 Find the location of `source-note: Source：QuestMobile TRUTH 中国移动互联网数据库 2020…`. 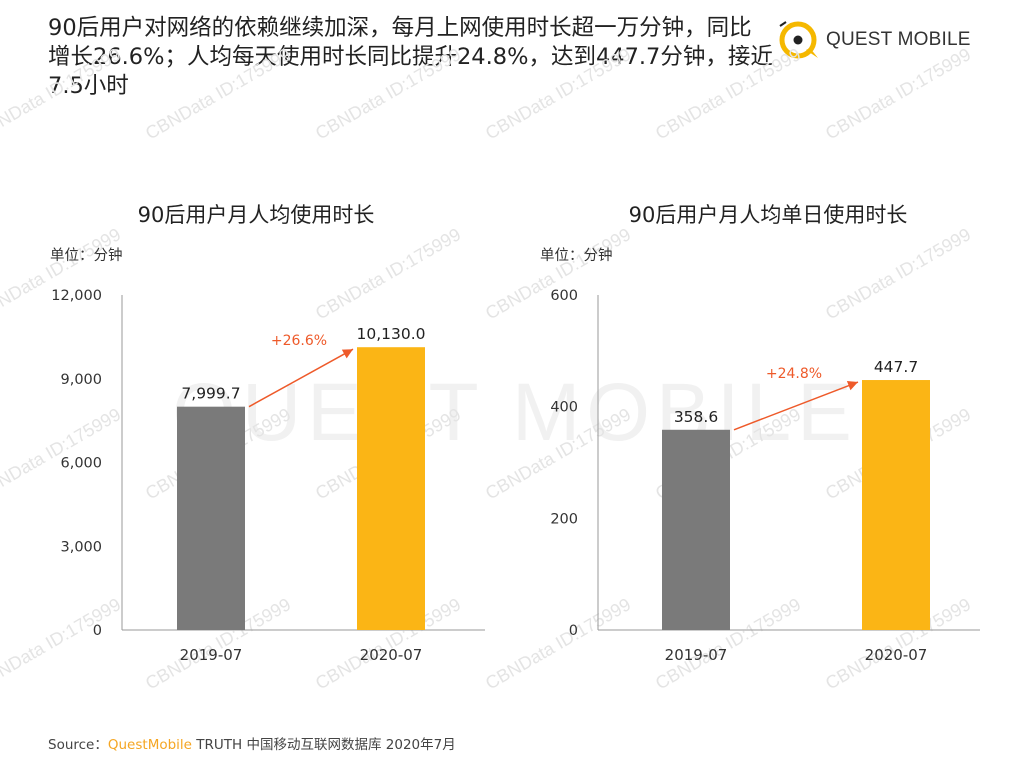

source-note: Source：QuestMobile TRUTH 中国移动互联网数据库 2020… is located at coordinates (252, 743).